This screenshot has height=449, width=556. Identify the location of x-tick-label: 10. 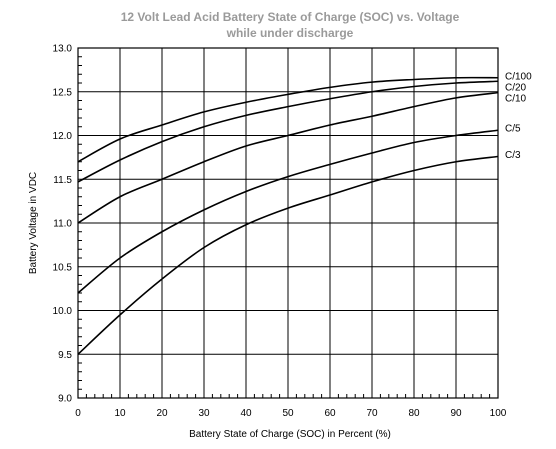
(120, 413).